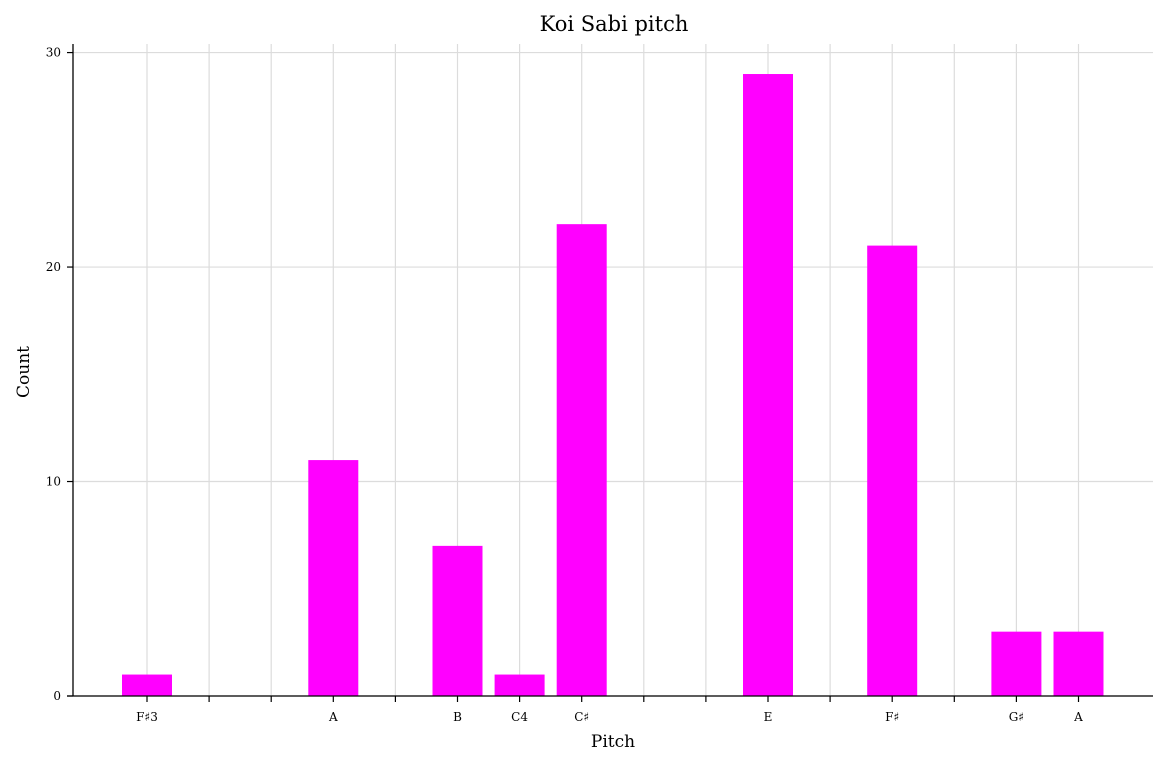 The width and height of the screenshot is (1171, 765). What do you see at coordinates (768, 717) in the screenshot?
I see `x-tick-label: E` at bounding box center [768, 717].